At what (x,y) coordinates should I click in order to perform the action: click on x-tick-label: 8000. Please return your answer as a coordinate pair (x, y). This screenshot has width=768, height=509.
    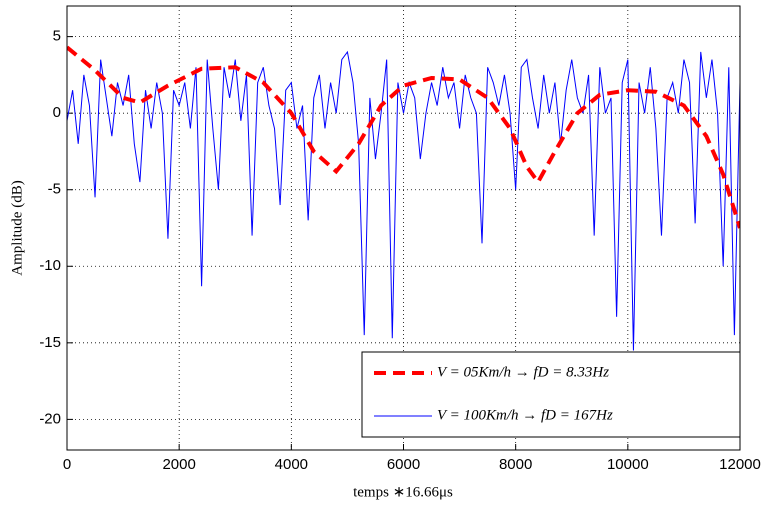
    Looking at the image, I should click on (515, 464).